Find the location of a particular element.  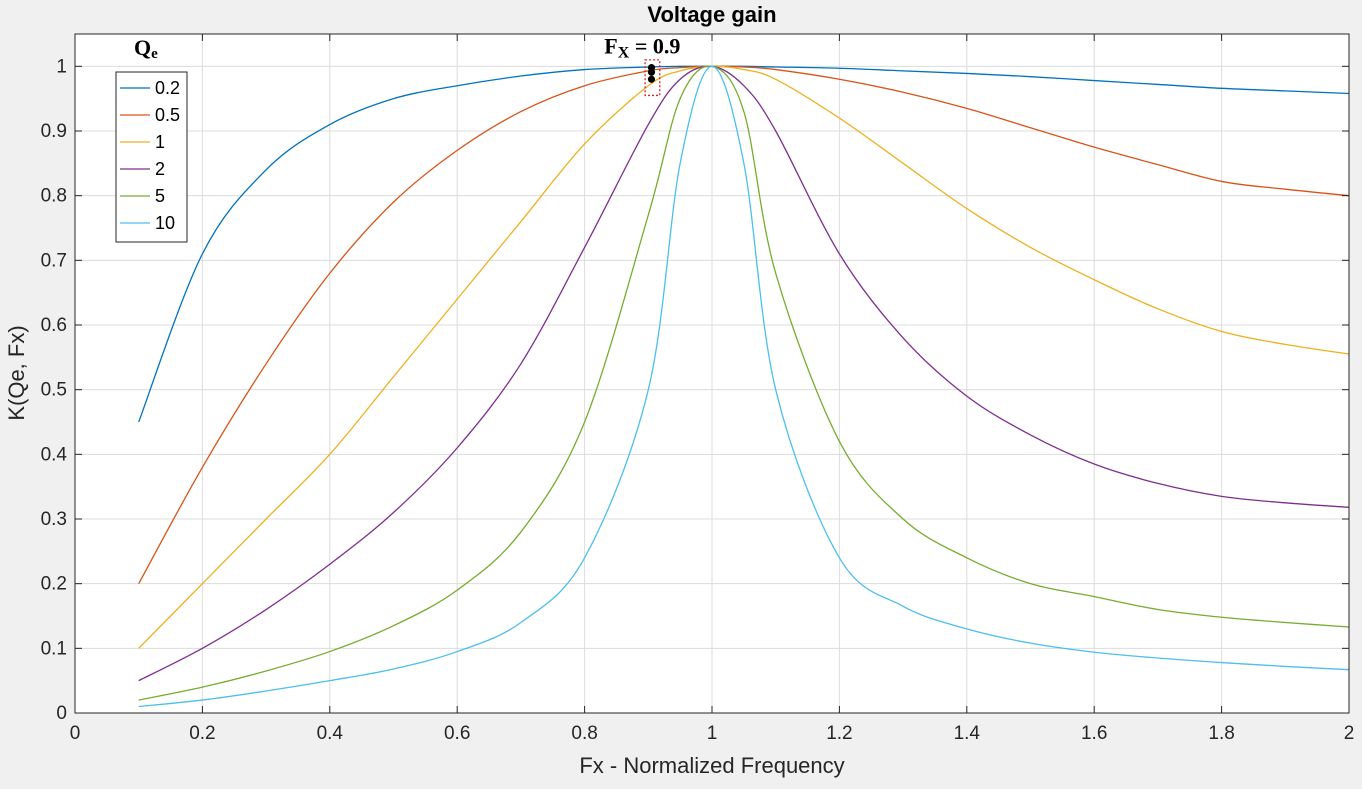

legend-box is located at coordinates (151, 157).